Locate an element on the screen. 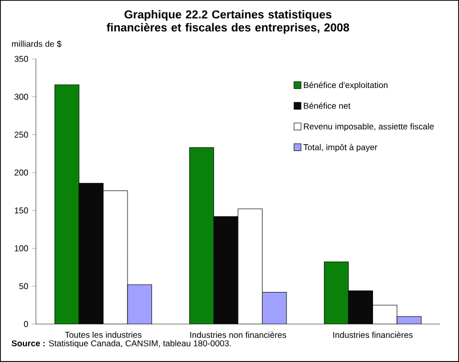  text: Source : Statistique Canada, CANSIM, tableau 180-0003. is located at coordinates (121, 344).